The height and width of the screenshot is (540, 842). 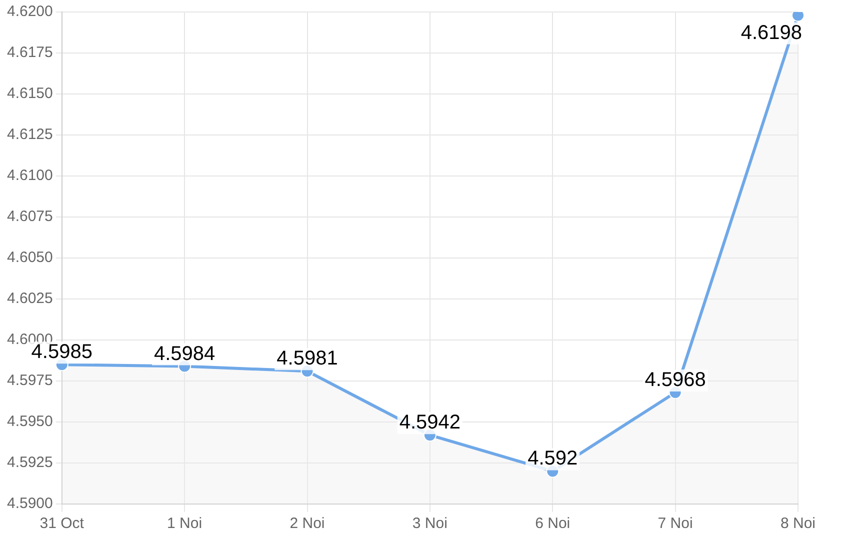 I want to click on y-tick-label: 4.6100, so click(x=29, y=175).